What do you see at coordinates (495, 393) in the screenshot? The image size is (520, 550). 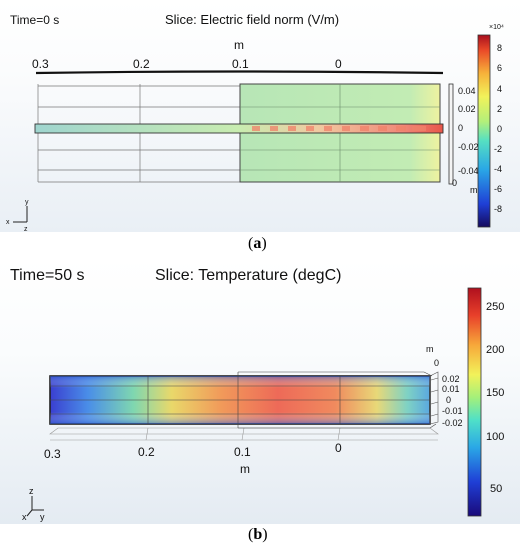 I see `colorbar-tick-label: 150` at bounding box center [495, 393].